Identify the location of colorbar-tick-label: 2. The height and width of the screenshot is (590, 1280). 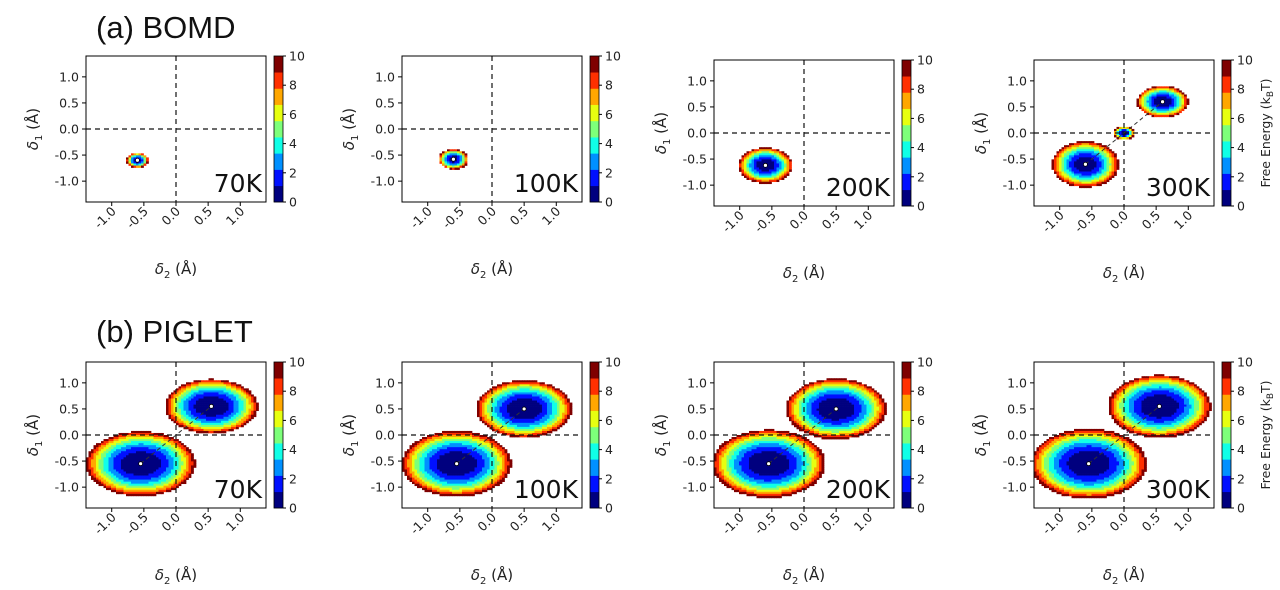
(609, 172).